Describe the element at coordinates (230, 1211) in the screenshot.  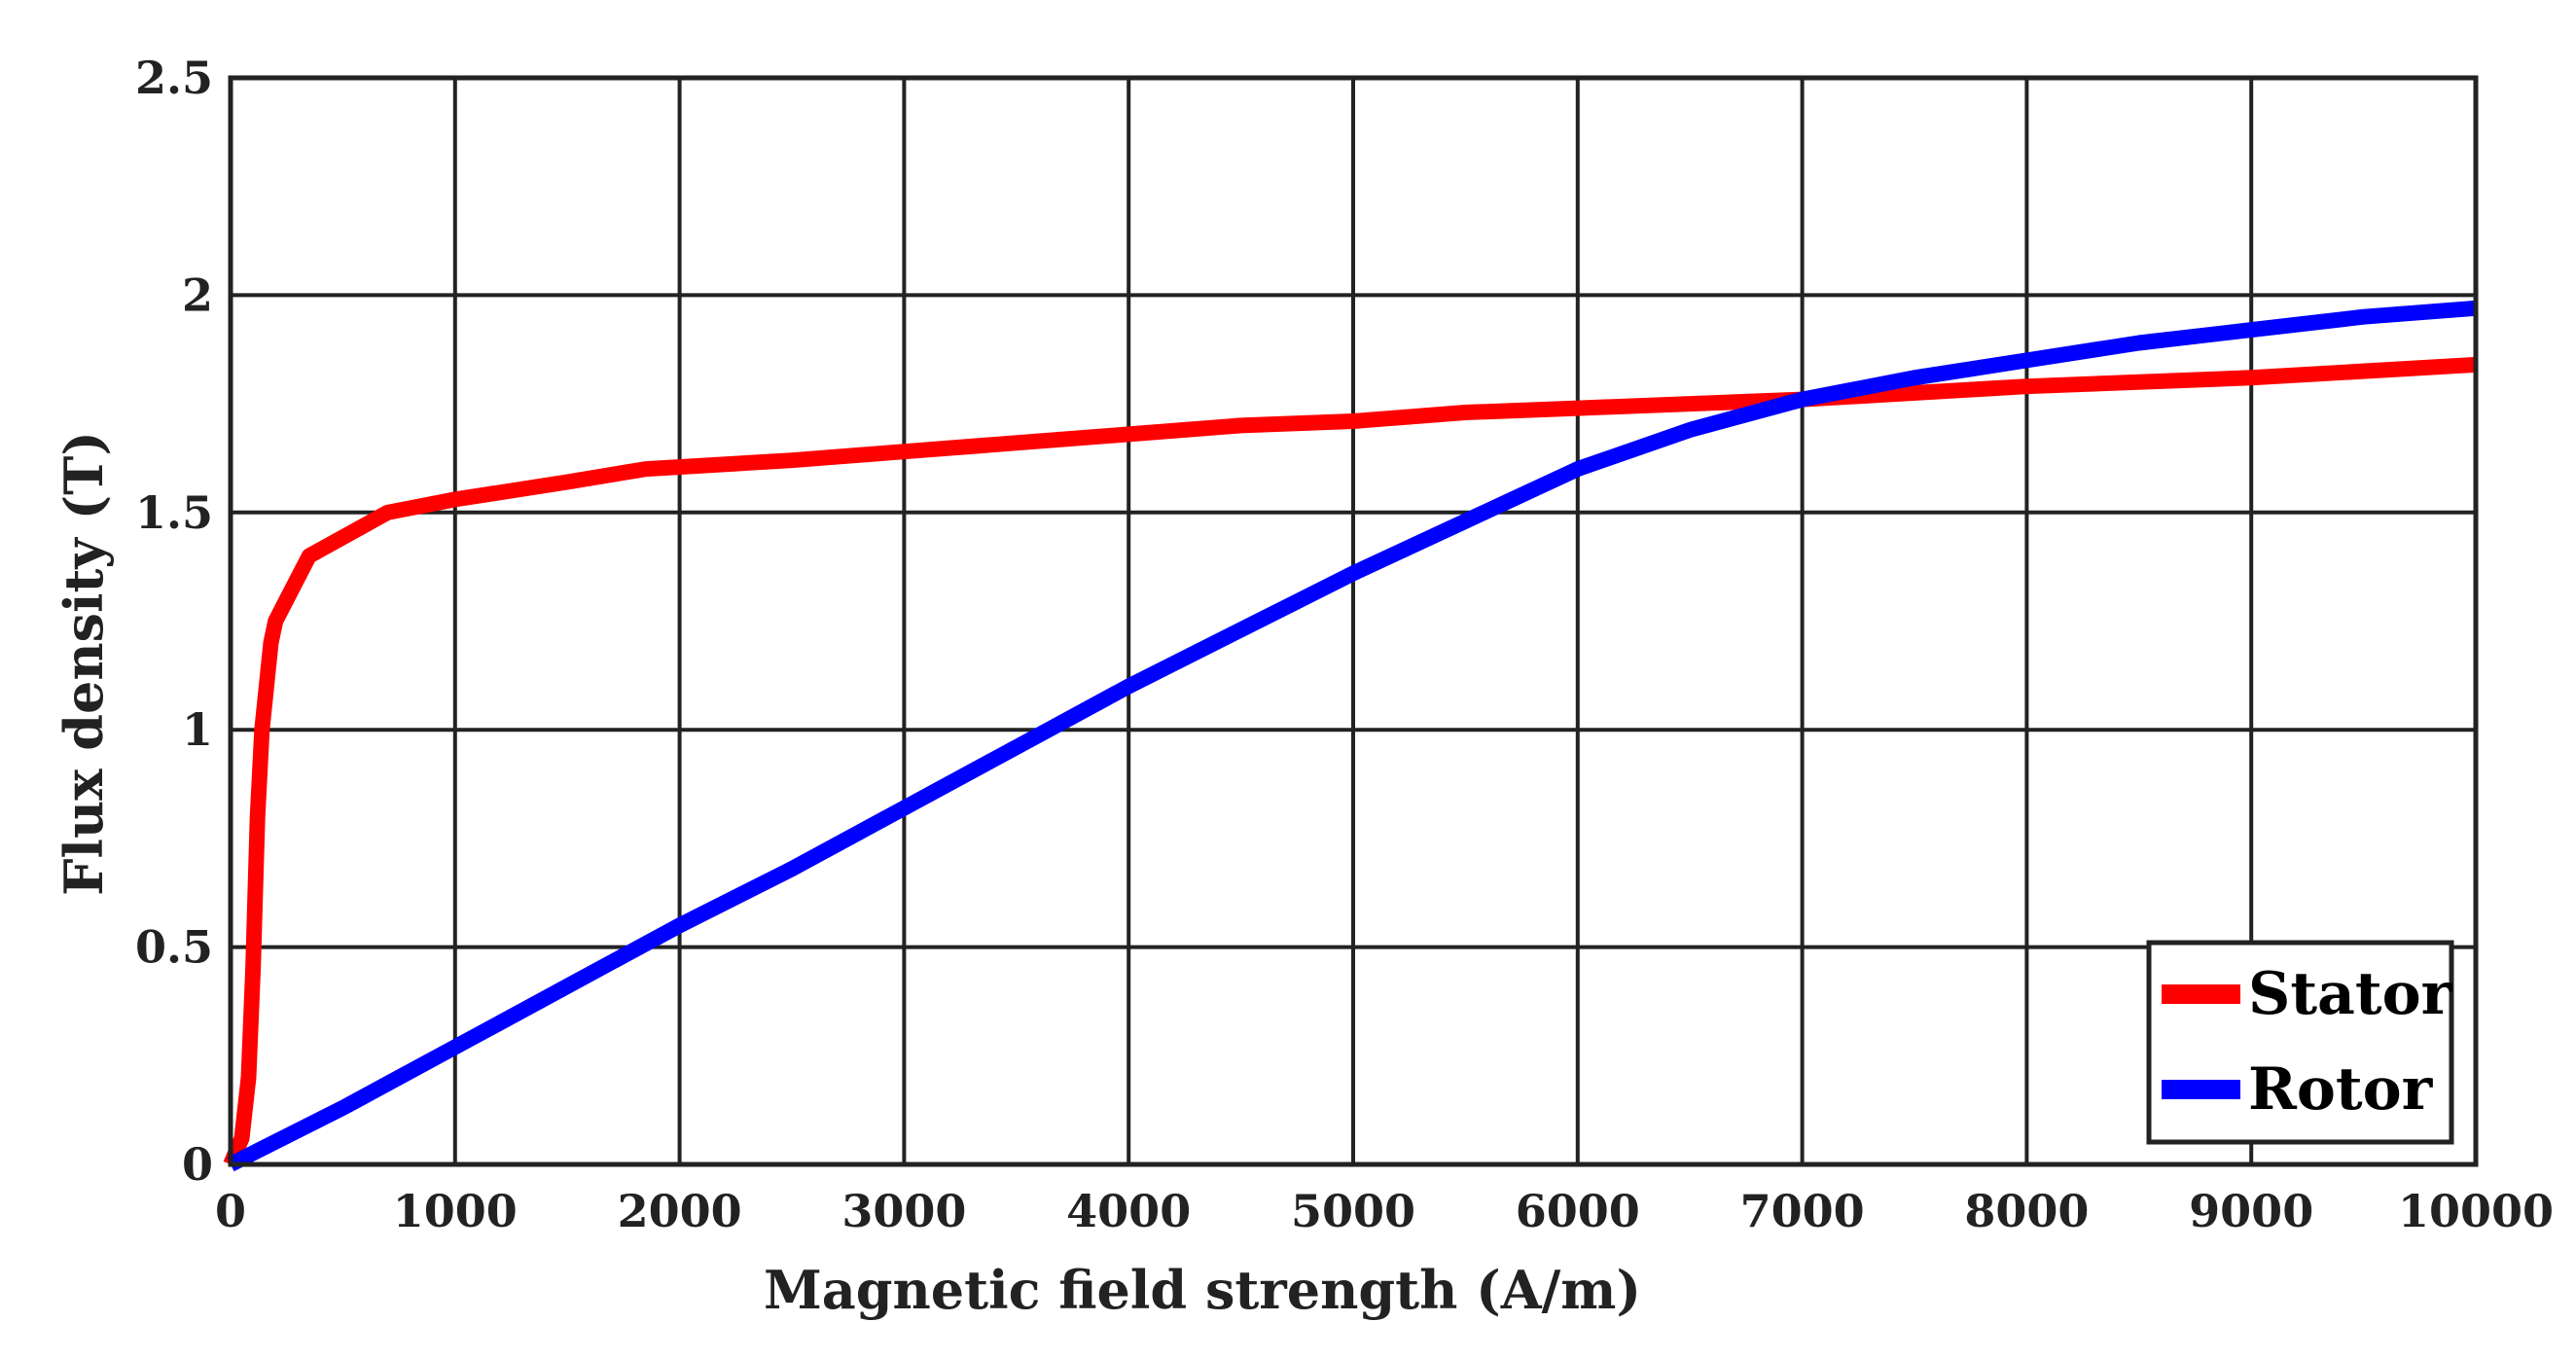
I see `x-tick-label: 0` at that location.